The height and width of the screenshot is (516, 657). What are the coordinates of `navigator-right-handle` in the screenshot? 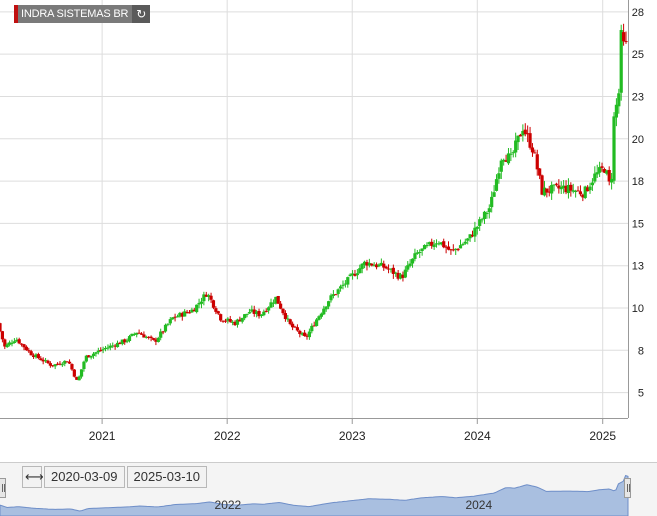 It's located at (627, 488).